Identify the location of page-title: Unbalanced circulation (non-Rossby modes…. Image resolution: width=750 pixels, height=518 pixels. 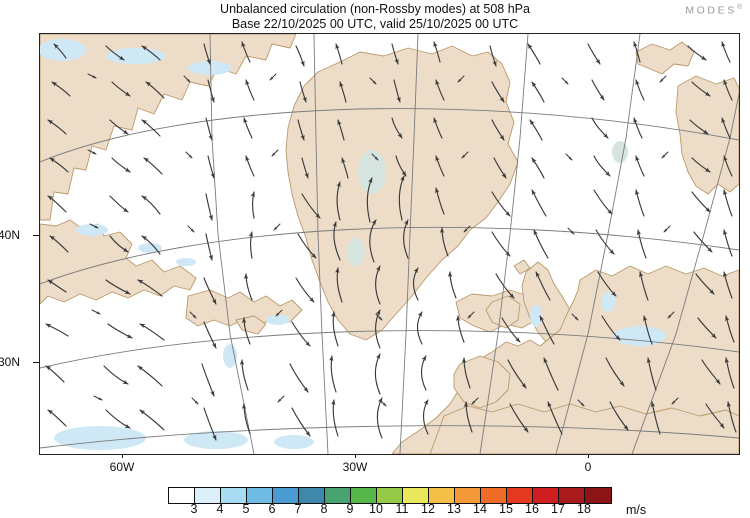
(375, 9).